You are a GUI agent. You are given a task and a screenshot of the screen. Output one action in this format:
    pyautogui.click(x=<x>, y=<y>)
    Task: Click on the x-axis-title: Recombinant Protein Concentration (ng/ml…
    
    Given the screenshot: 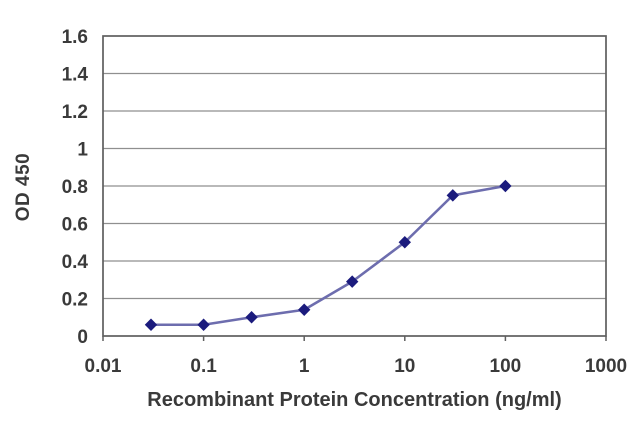 What is the action you would take?
    pyautogui.click(x=354, y=400)
    